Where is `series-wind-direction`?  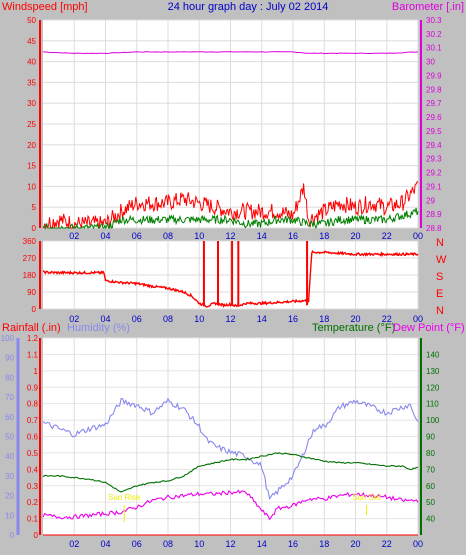
series-wind-direction is located at coordinates (230, 278).